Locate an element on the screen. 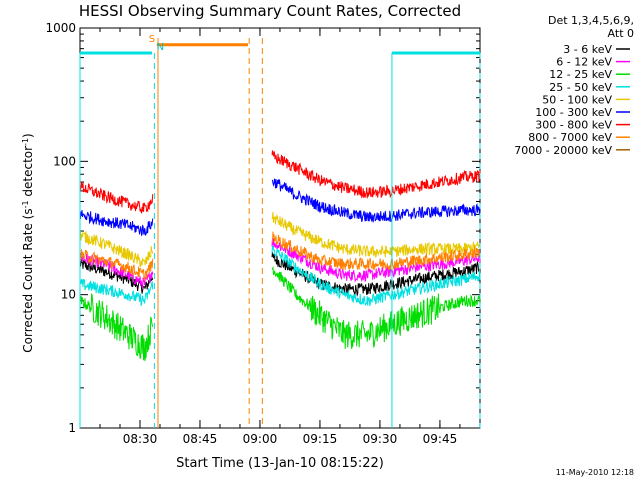  y-tick-label: 1 is located at coordinates (72, 428).